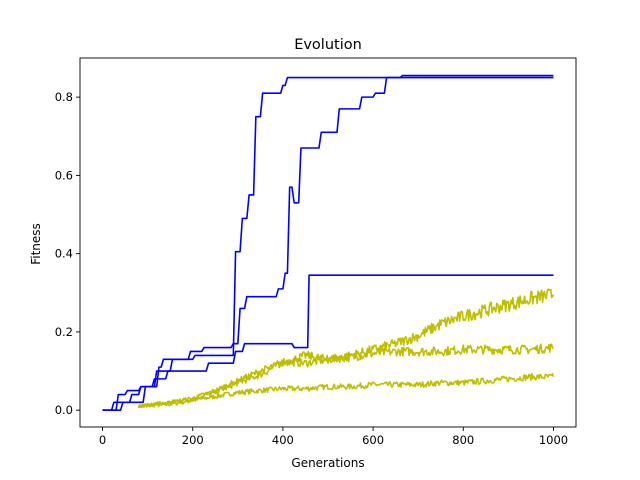  What do you see at coordinates (373, 440) in the screenshot?
I see `x-tick-label: 600` at bounding box center [373, 440].